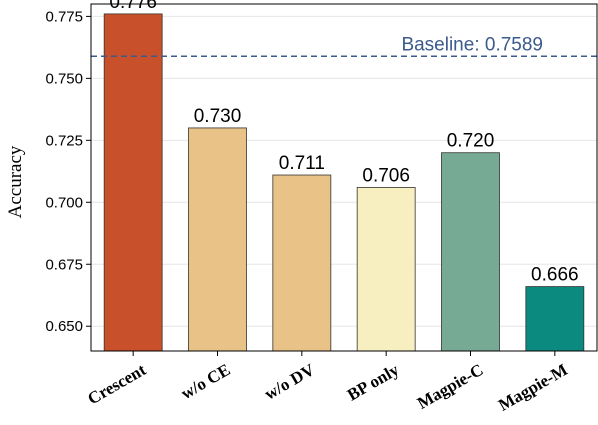  What do you see at coordinates (133, 6) in the screenshot?
I see `data-label: 0.776` at bounding box center [133, 6].